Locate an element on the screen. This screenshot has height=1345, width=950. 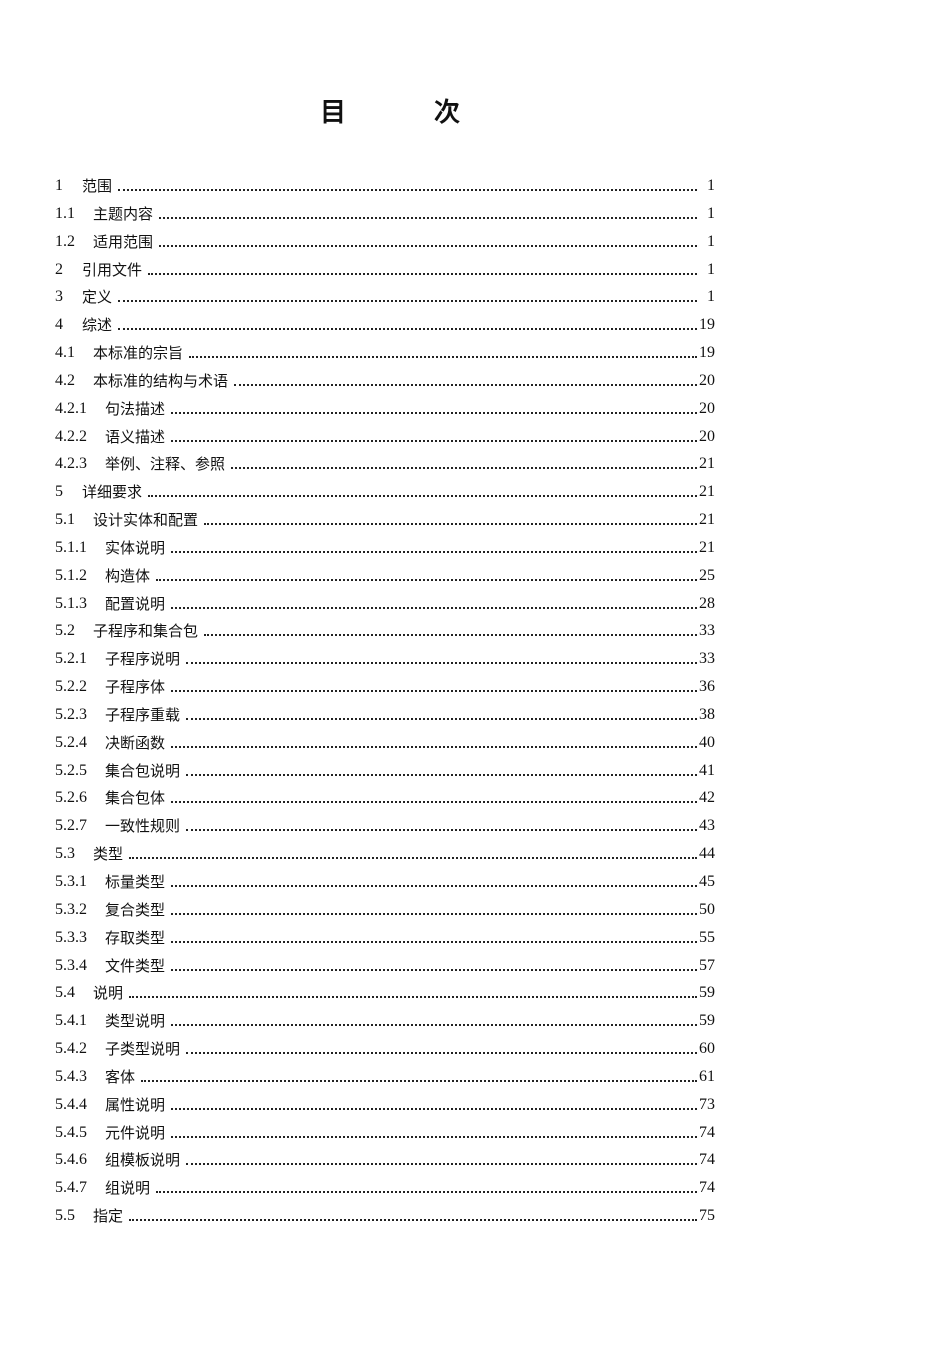
page-number: 45 is located at coordinates (707, 881).